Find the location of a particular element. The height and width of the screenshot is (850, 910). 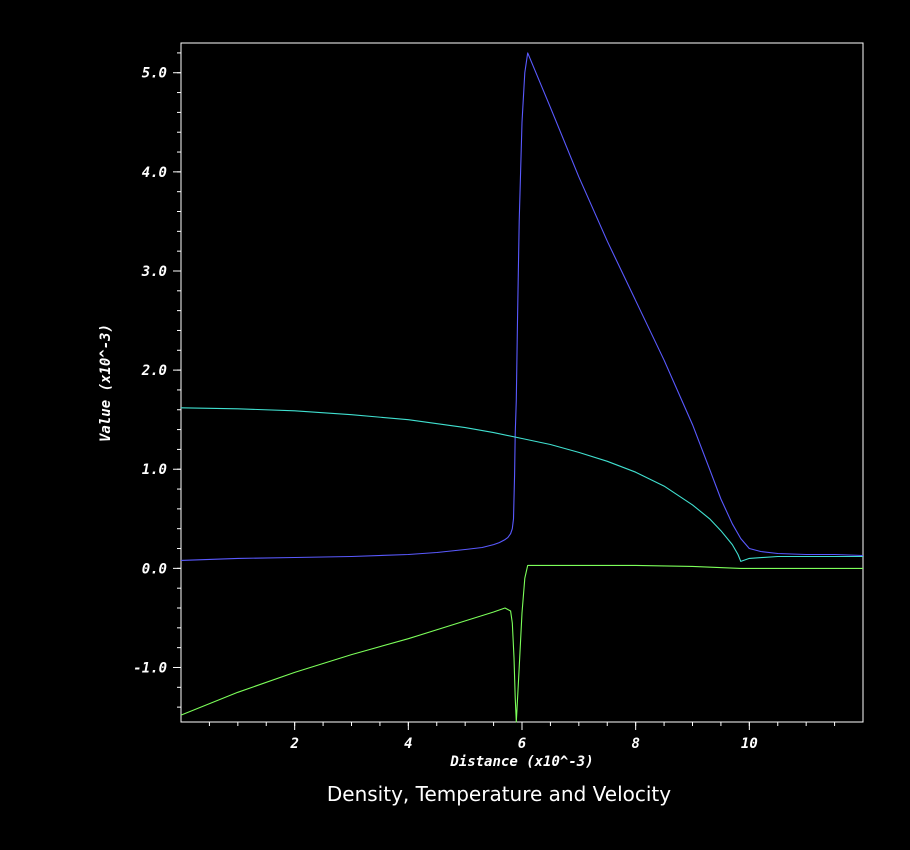

y-axis-title: Value (x10^-3) is located at coordinates (106, 383).